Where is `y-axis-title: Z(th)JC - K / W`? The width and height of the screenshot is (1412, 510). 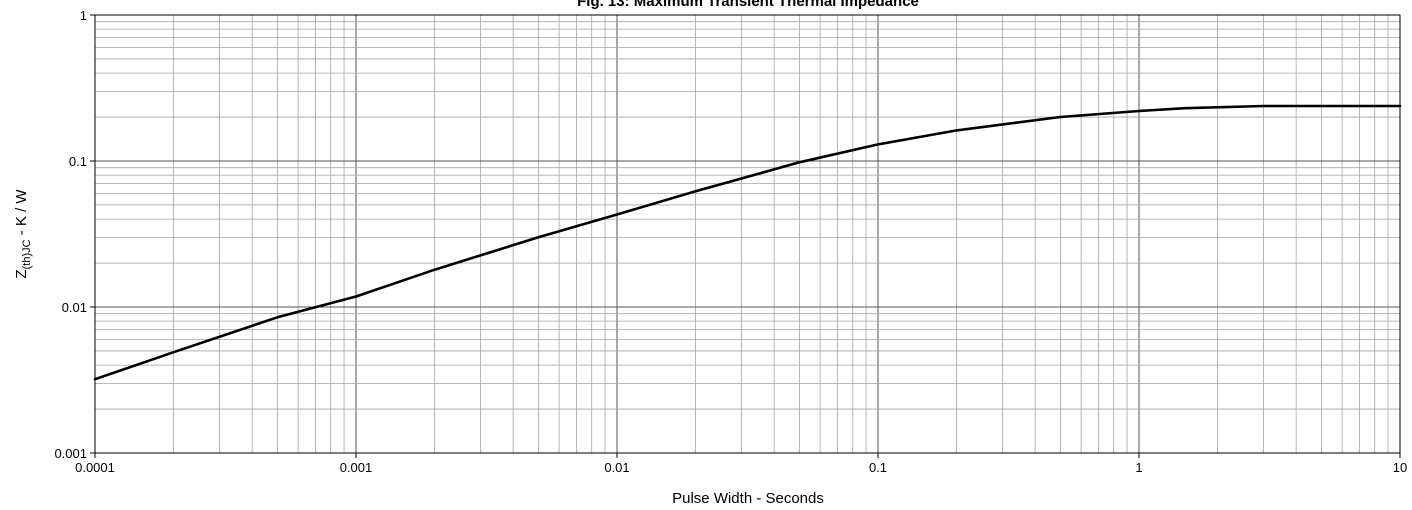
y-axis-title: Z(th)JC - K / W is located at coordinates (23, 234).